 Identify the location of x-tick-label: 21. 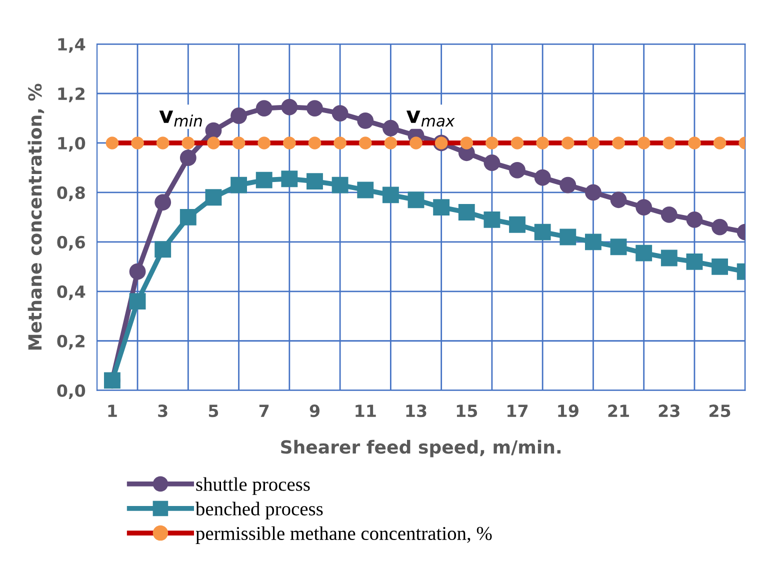
(618, 410).